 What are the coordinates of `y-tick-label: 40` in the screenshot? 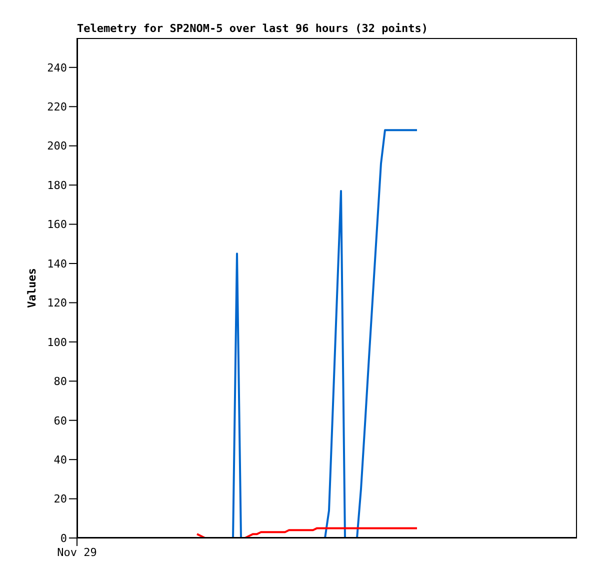 It's located at (60, 459).